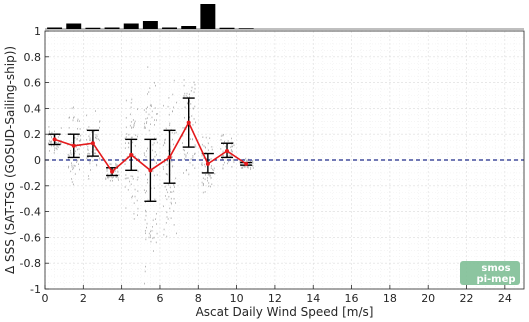 The image size is (529, 322). Describe the element at coordinates (30, 212) in the screenshot. I see `y-tick-label: -0.4` at that location.